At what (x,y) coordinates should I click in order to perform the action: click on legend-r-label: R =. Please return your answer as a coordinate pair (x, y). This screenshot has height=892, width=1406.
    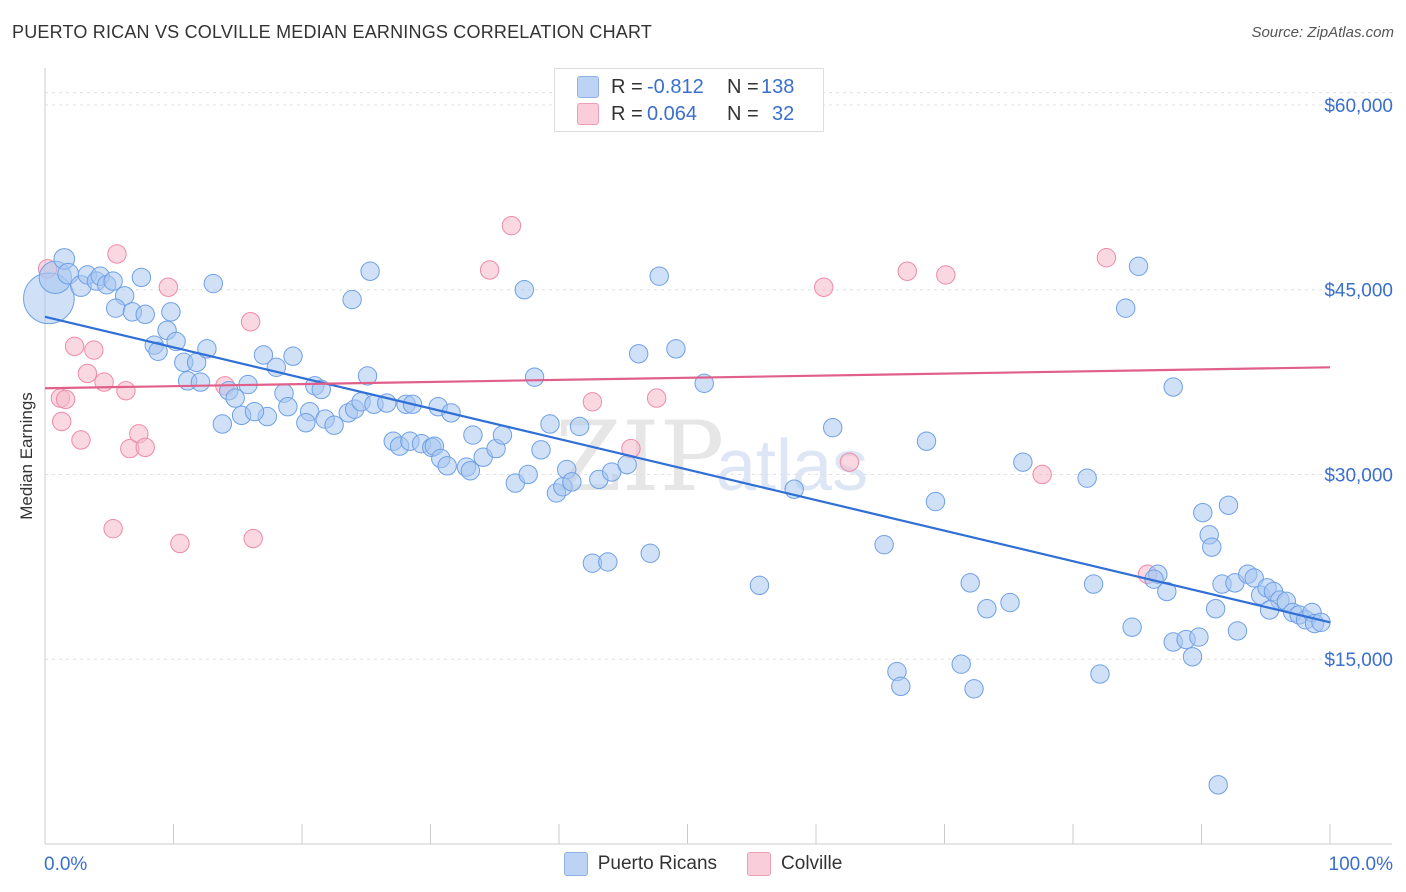
    Looking at the image, I should click on (627, 113).